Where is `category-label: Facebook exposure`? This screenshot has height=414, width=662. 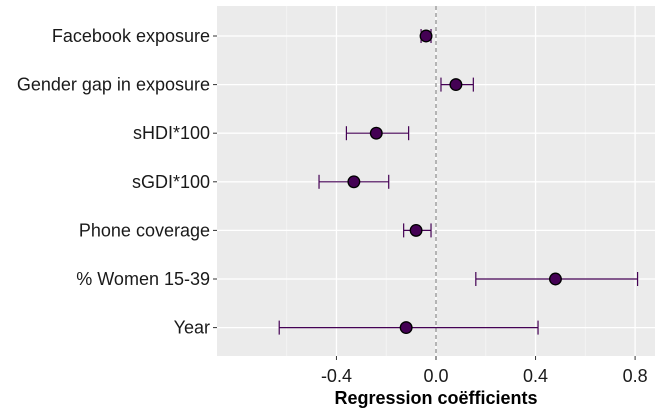
category-label: Facebook exposure is located at coordinates (131, 36).